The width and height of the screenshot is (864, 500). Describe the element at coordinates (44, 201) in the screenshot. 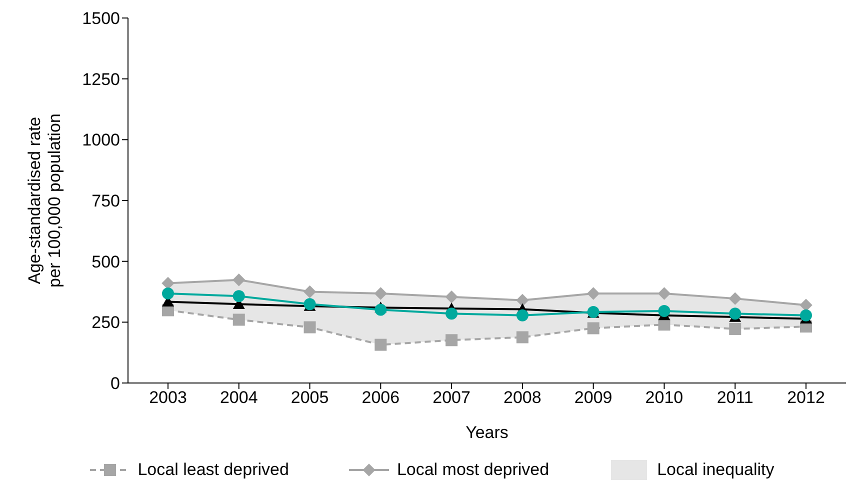

I see `y-axis-title: Age-standardised rate per 100,000 population` at that location.